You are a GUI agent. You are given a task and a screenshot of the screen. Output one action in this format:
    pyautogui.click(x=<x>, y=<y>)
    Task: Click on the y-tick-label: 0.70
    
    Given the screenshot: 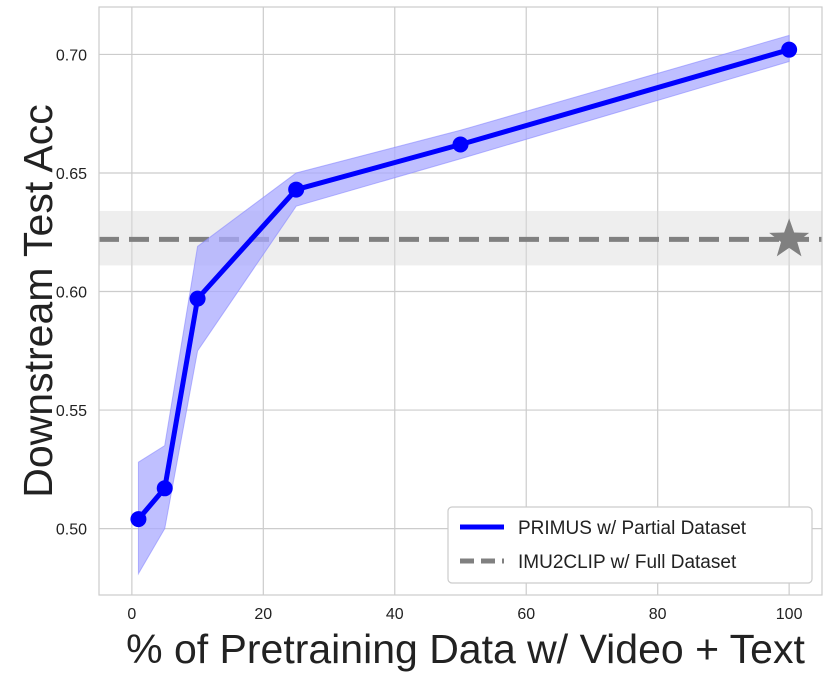 What is the action you would take?
    pyautogui.click(x=71, y=55)
    